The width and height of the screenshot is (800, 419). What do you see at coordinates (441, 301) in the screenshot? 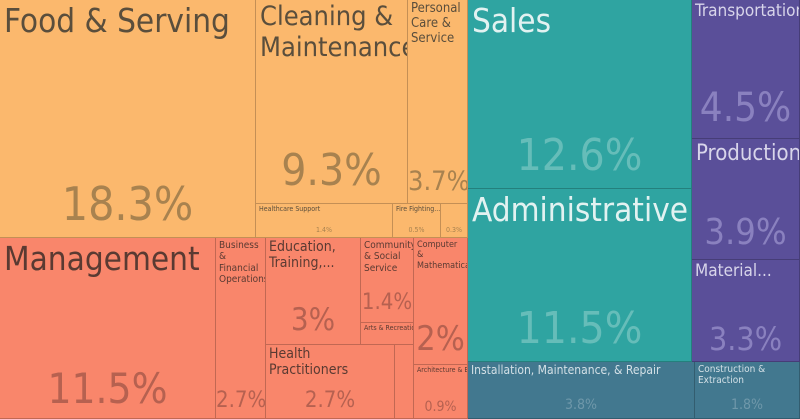
I see `treemap-tile-computer-mathematical: Computer & Mathematical 2%` at bounding box center [441, 301].